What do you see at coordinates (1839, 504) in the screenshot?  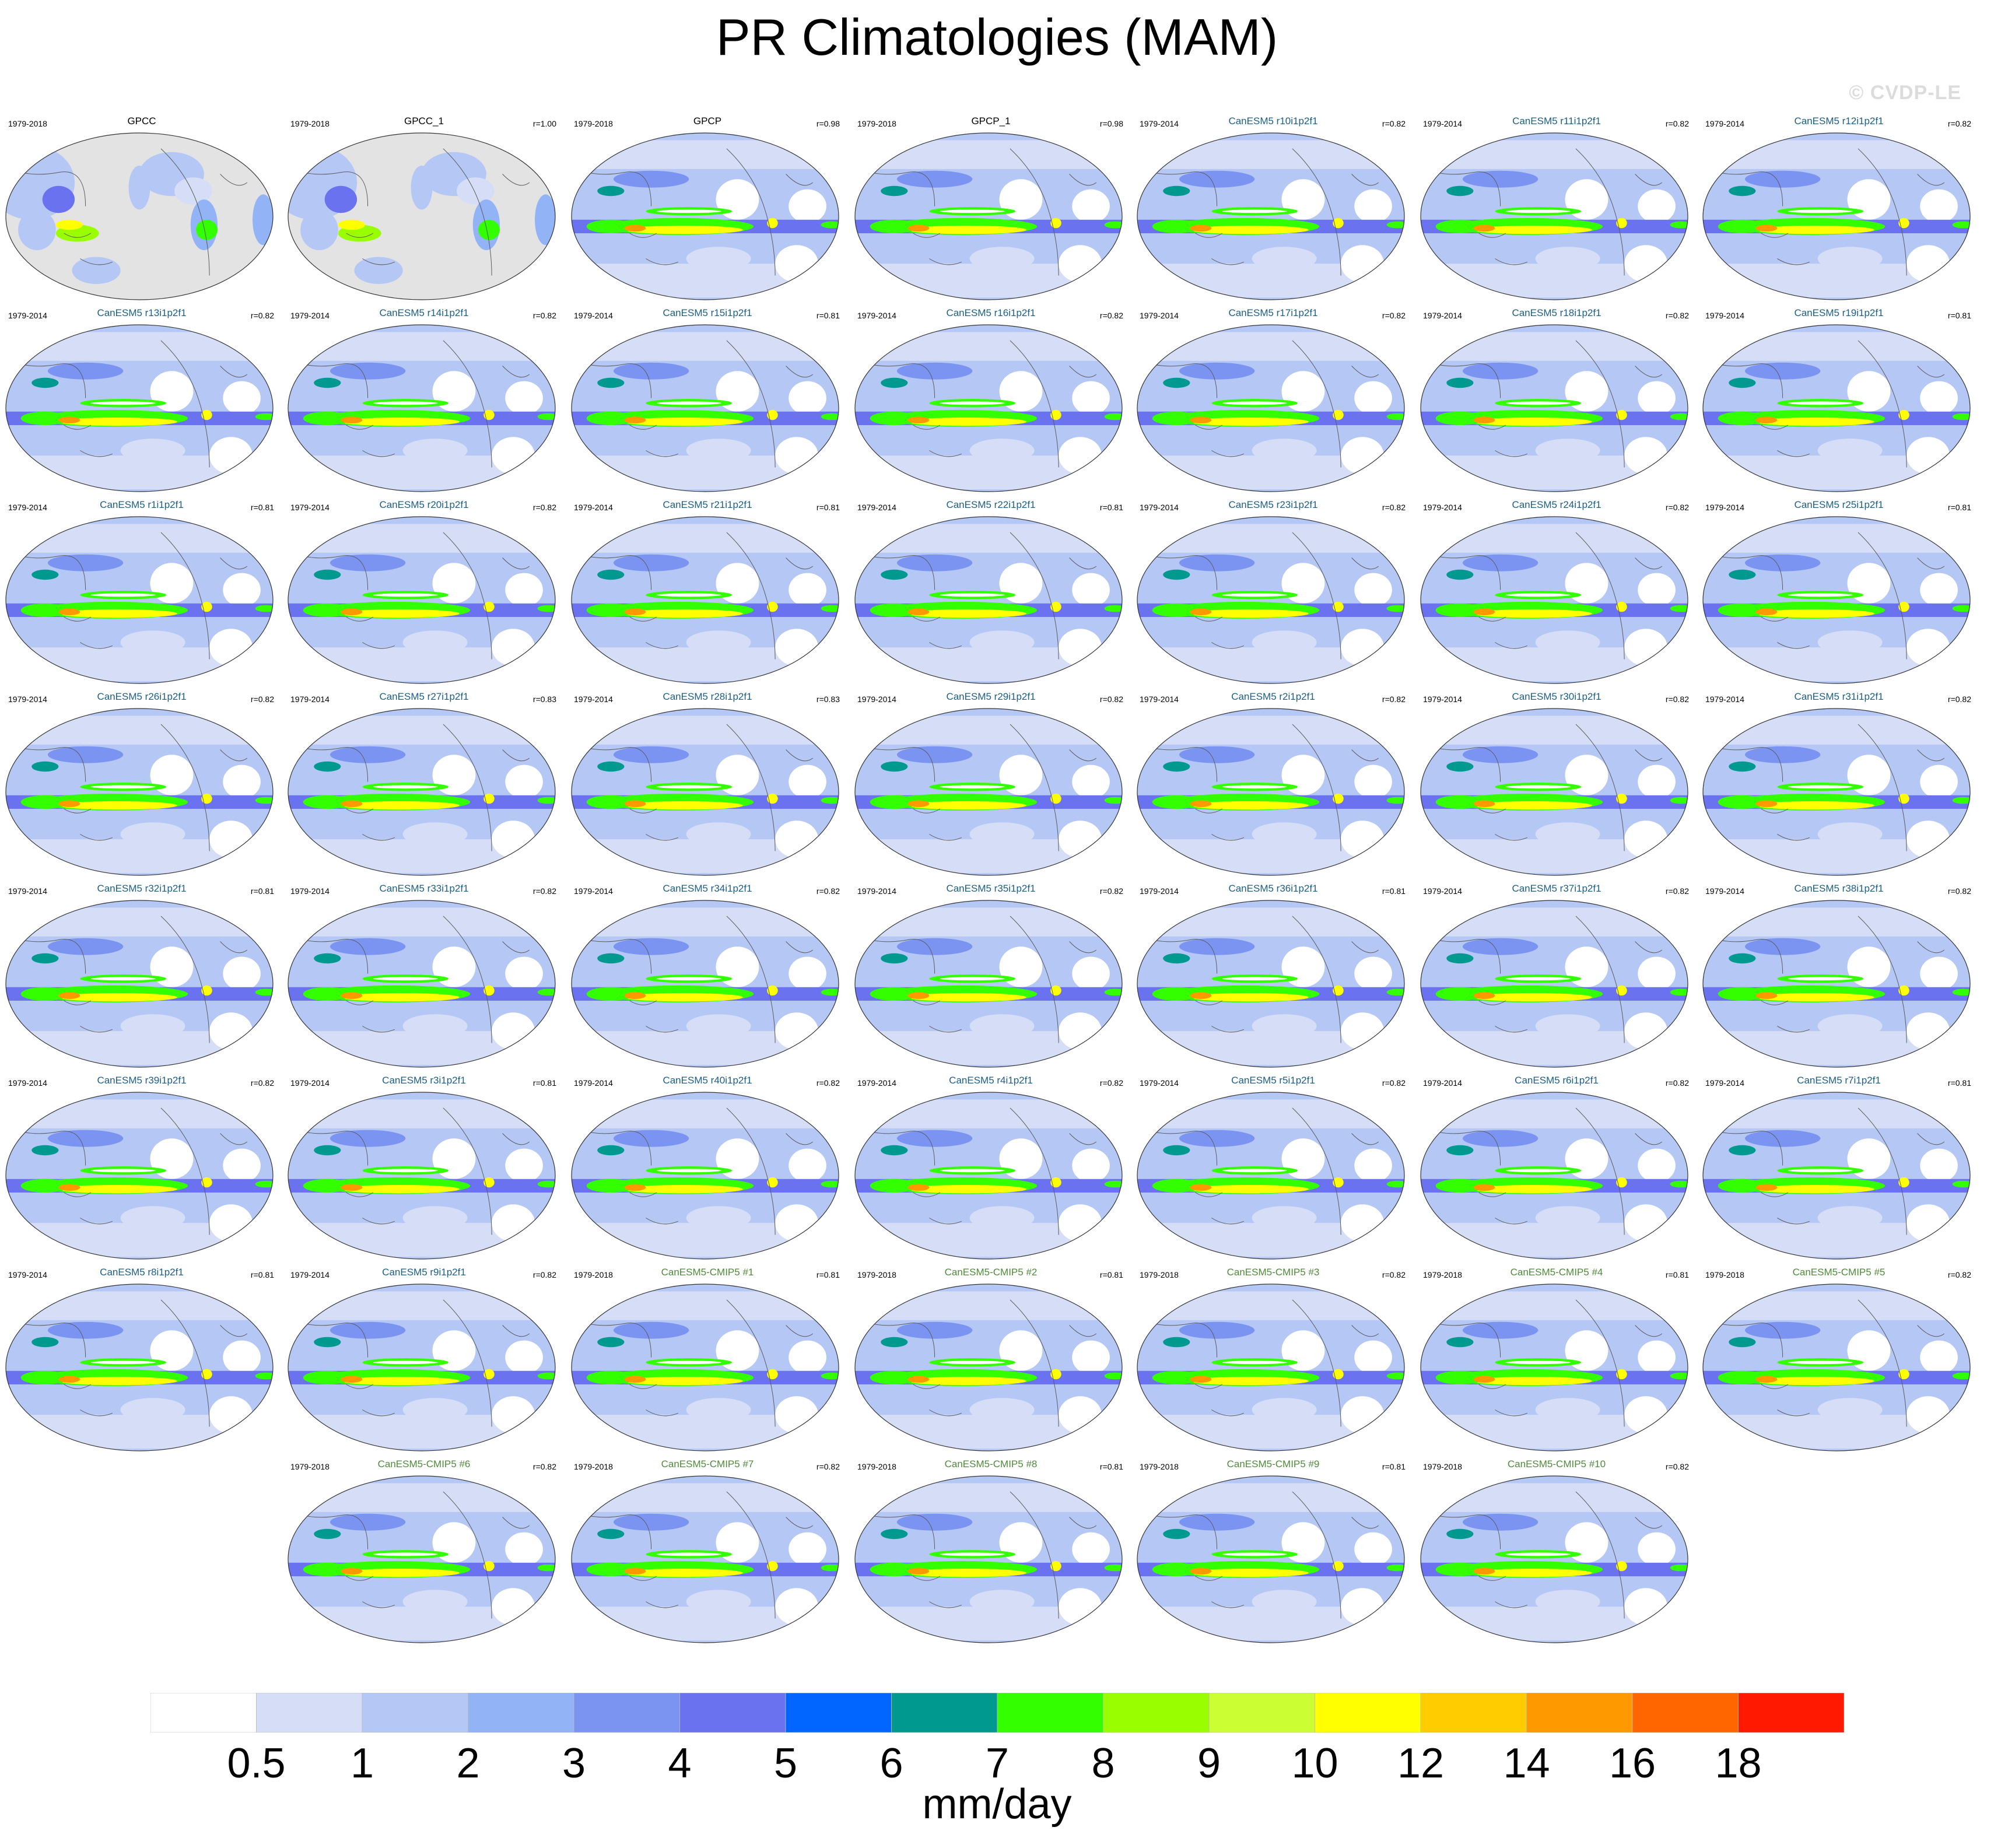 I see `panel-title: CanESM5 r25i1p2f1` at bounding box center [1839, 504].